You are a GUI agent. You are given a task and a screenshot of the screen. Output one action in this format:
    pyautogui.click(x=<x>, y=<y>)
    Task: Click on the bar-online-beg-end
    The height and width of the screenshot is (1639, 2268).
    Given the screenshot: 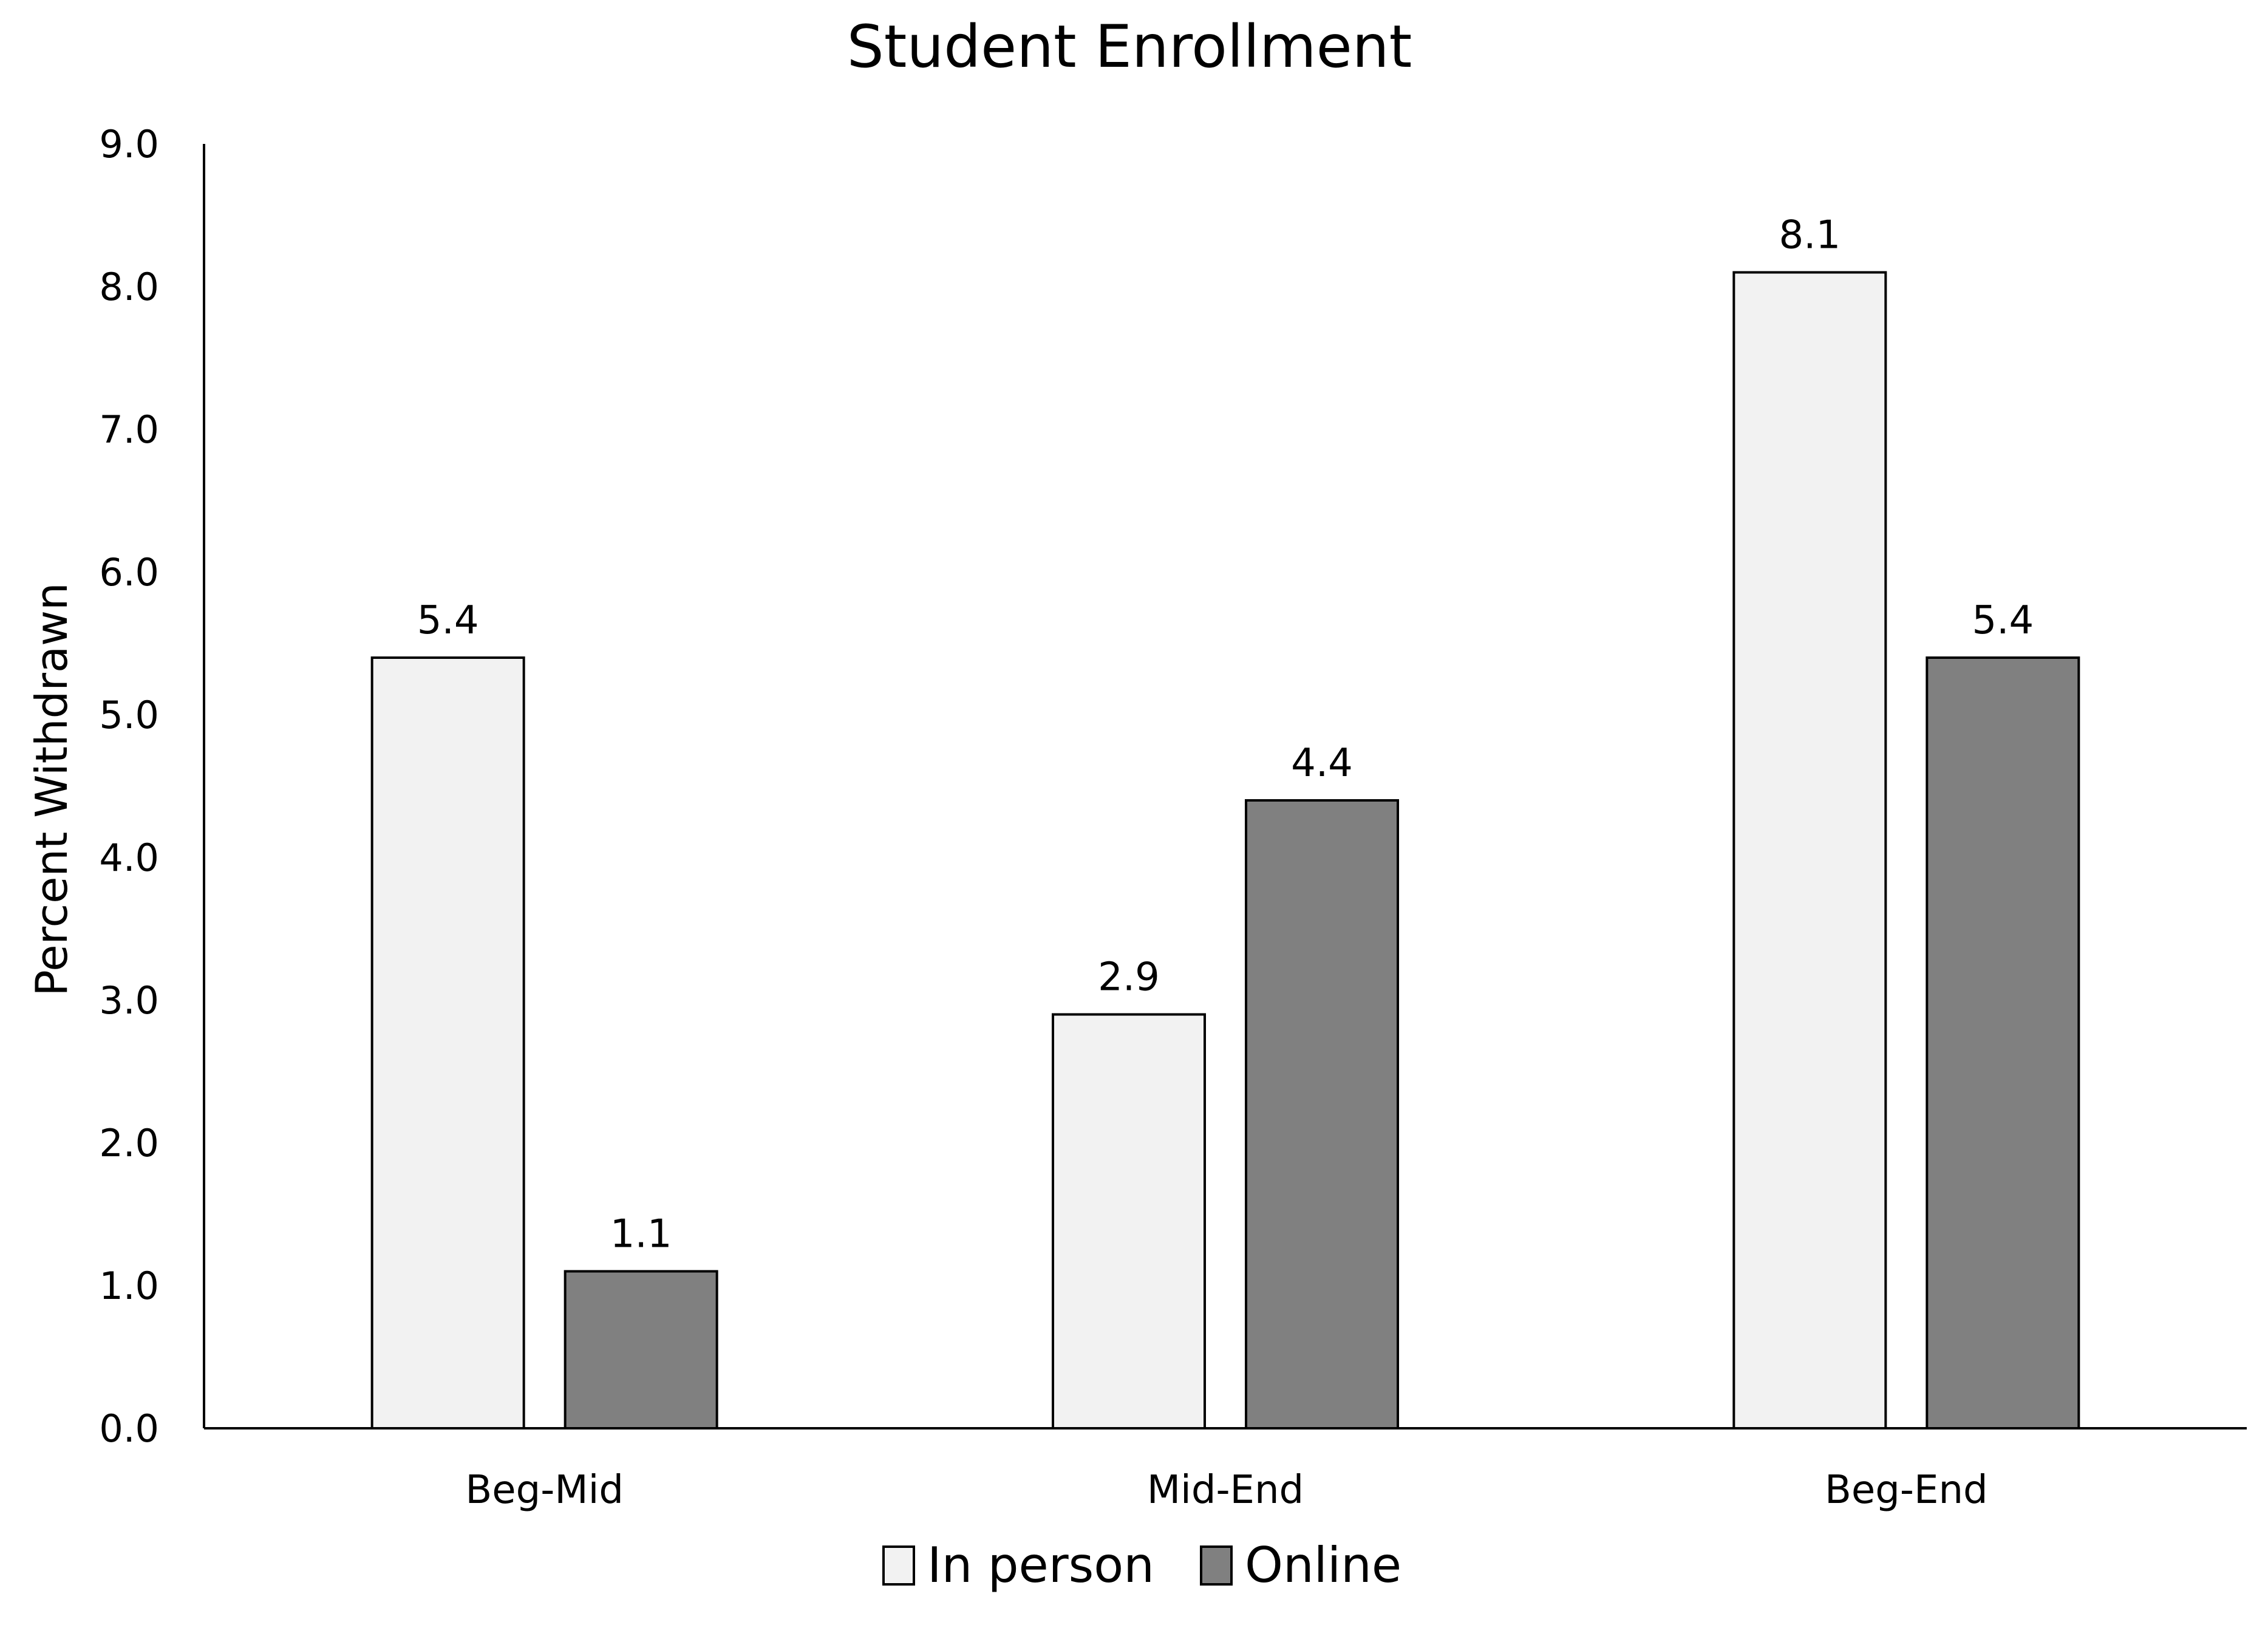 What is the action you would take?
    pyautogui.click(x=2003, y=1042)
    